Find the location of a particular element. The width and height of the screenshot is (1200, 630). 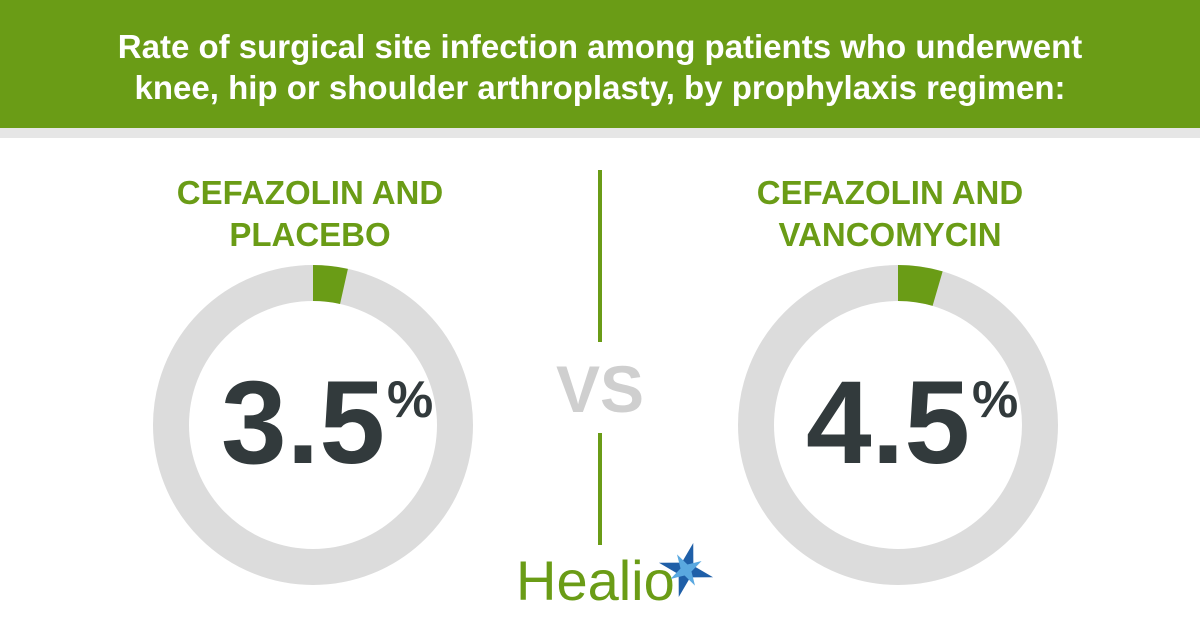

logo: Healio is located at coordinates (595, 580).